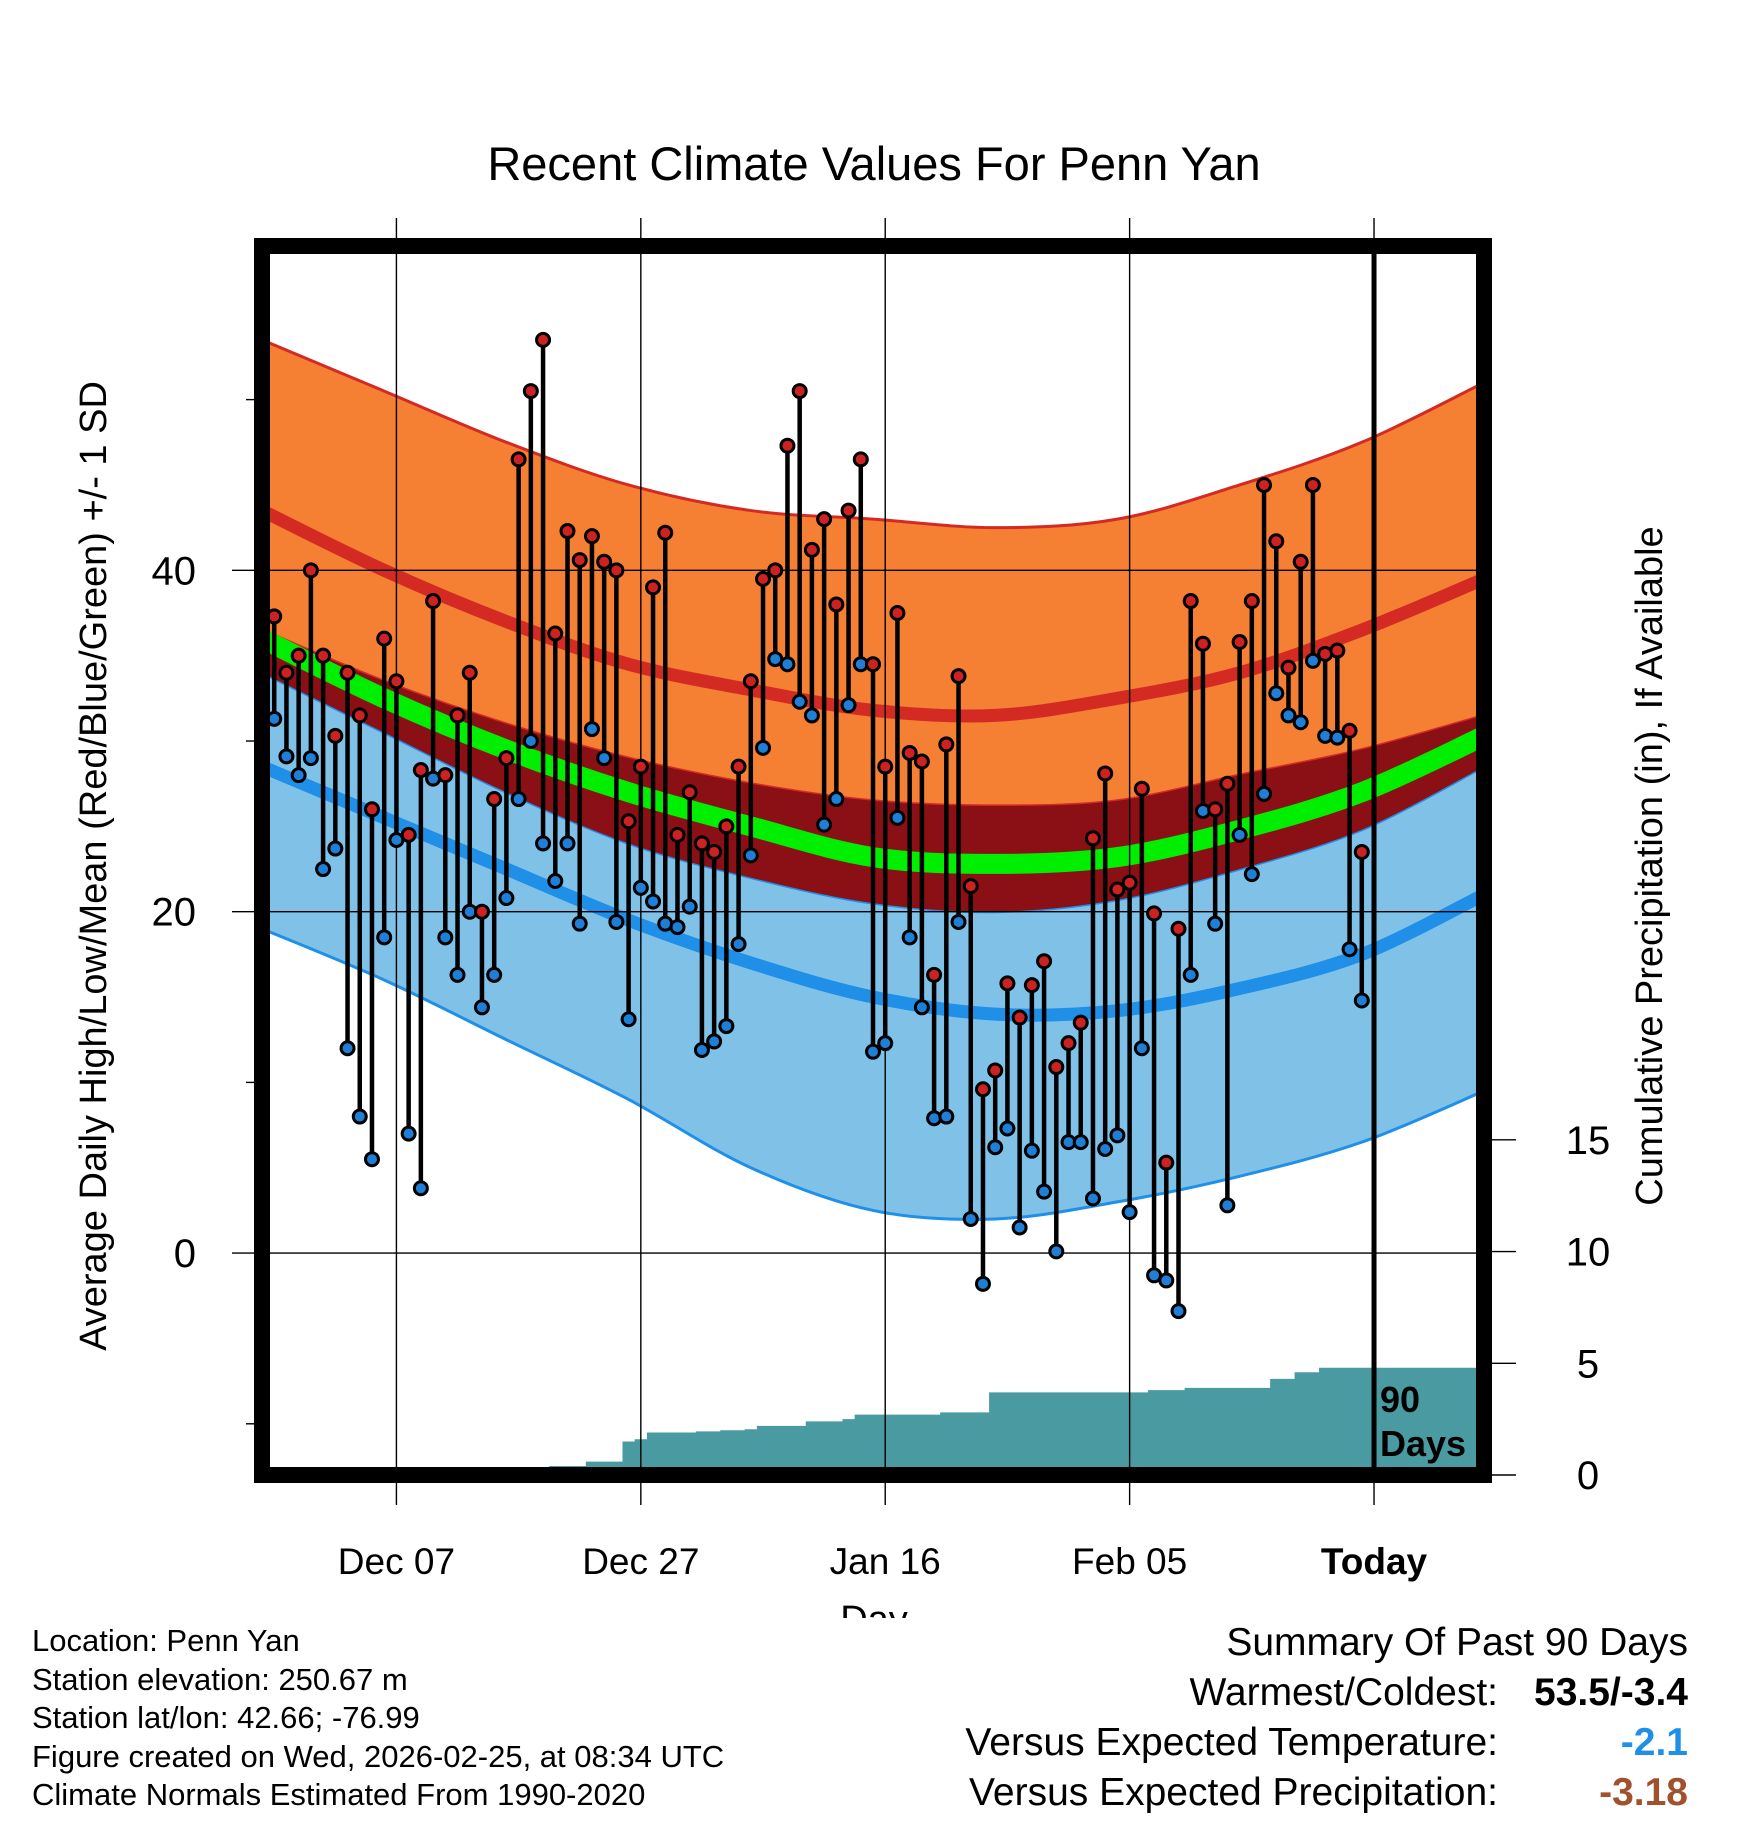 The height and width of the screenshot is (1828, 1748). What do you see at coordinates (1326, 1793) in the screenshot?
I see `summary-precip-row: Versus Expected Precipitation: -3.18` at bounding box center [1326, 1793].